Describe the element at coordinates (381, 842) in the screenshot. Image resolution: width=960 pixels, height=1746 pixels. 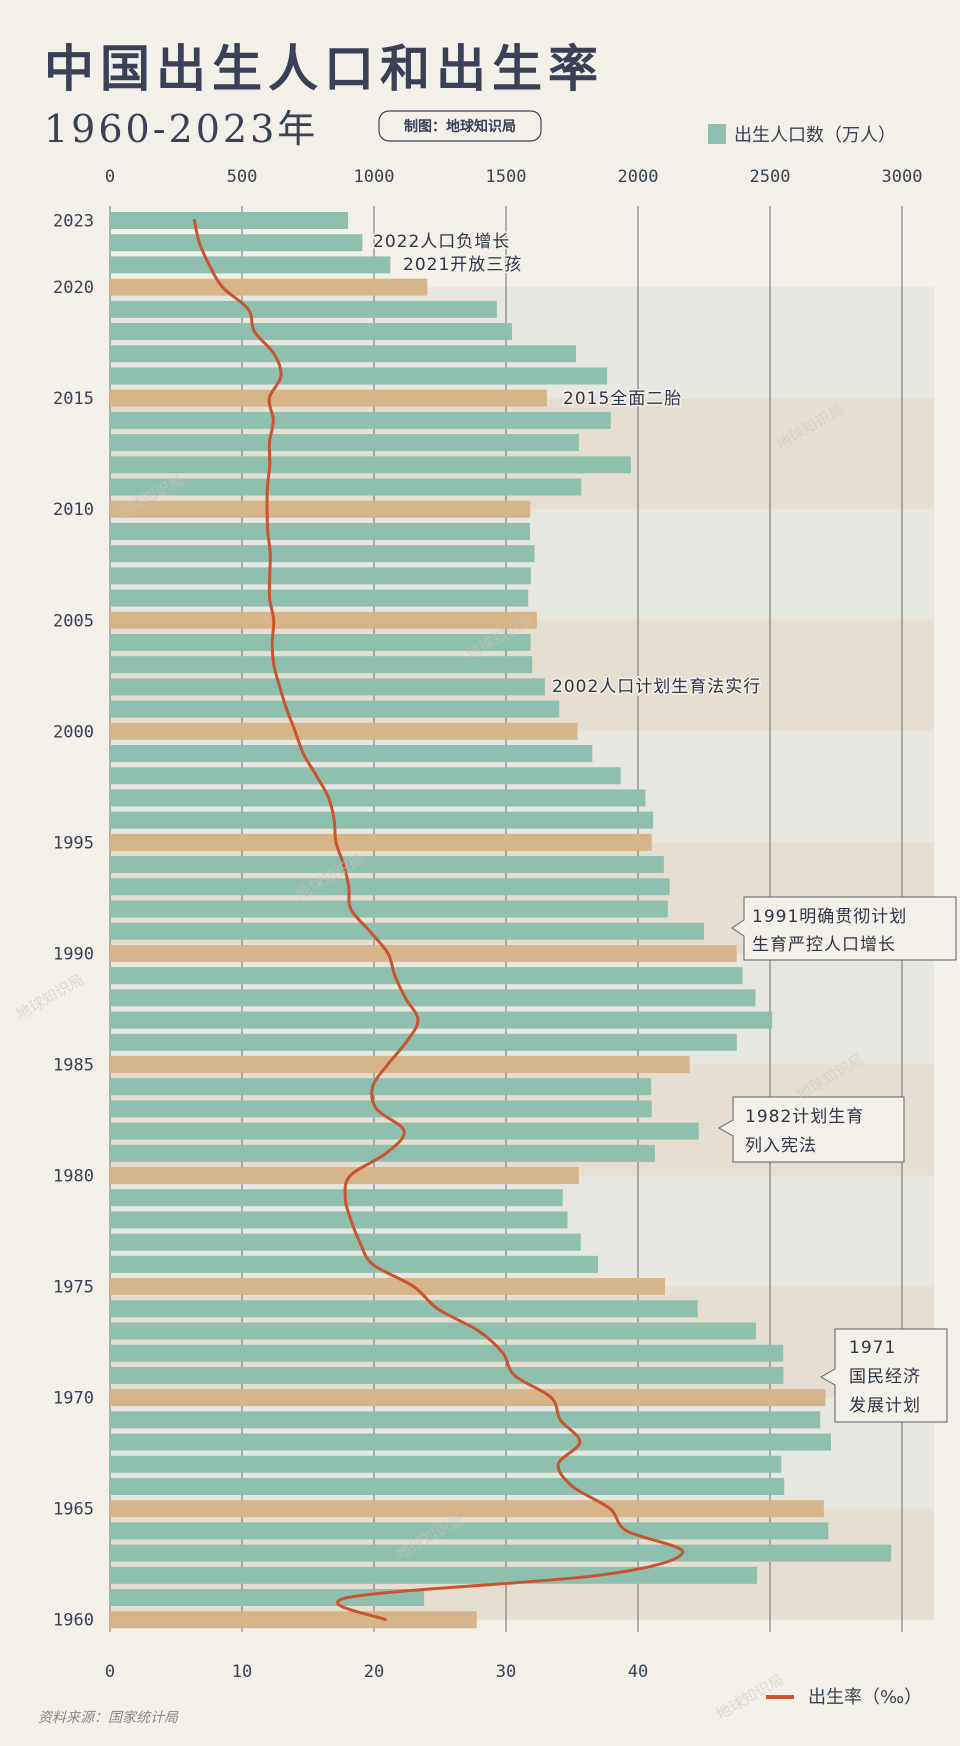
I see `bar-1995` at that location.